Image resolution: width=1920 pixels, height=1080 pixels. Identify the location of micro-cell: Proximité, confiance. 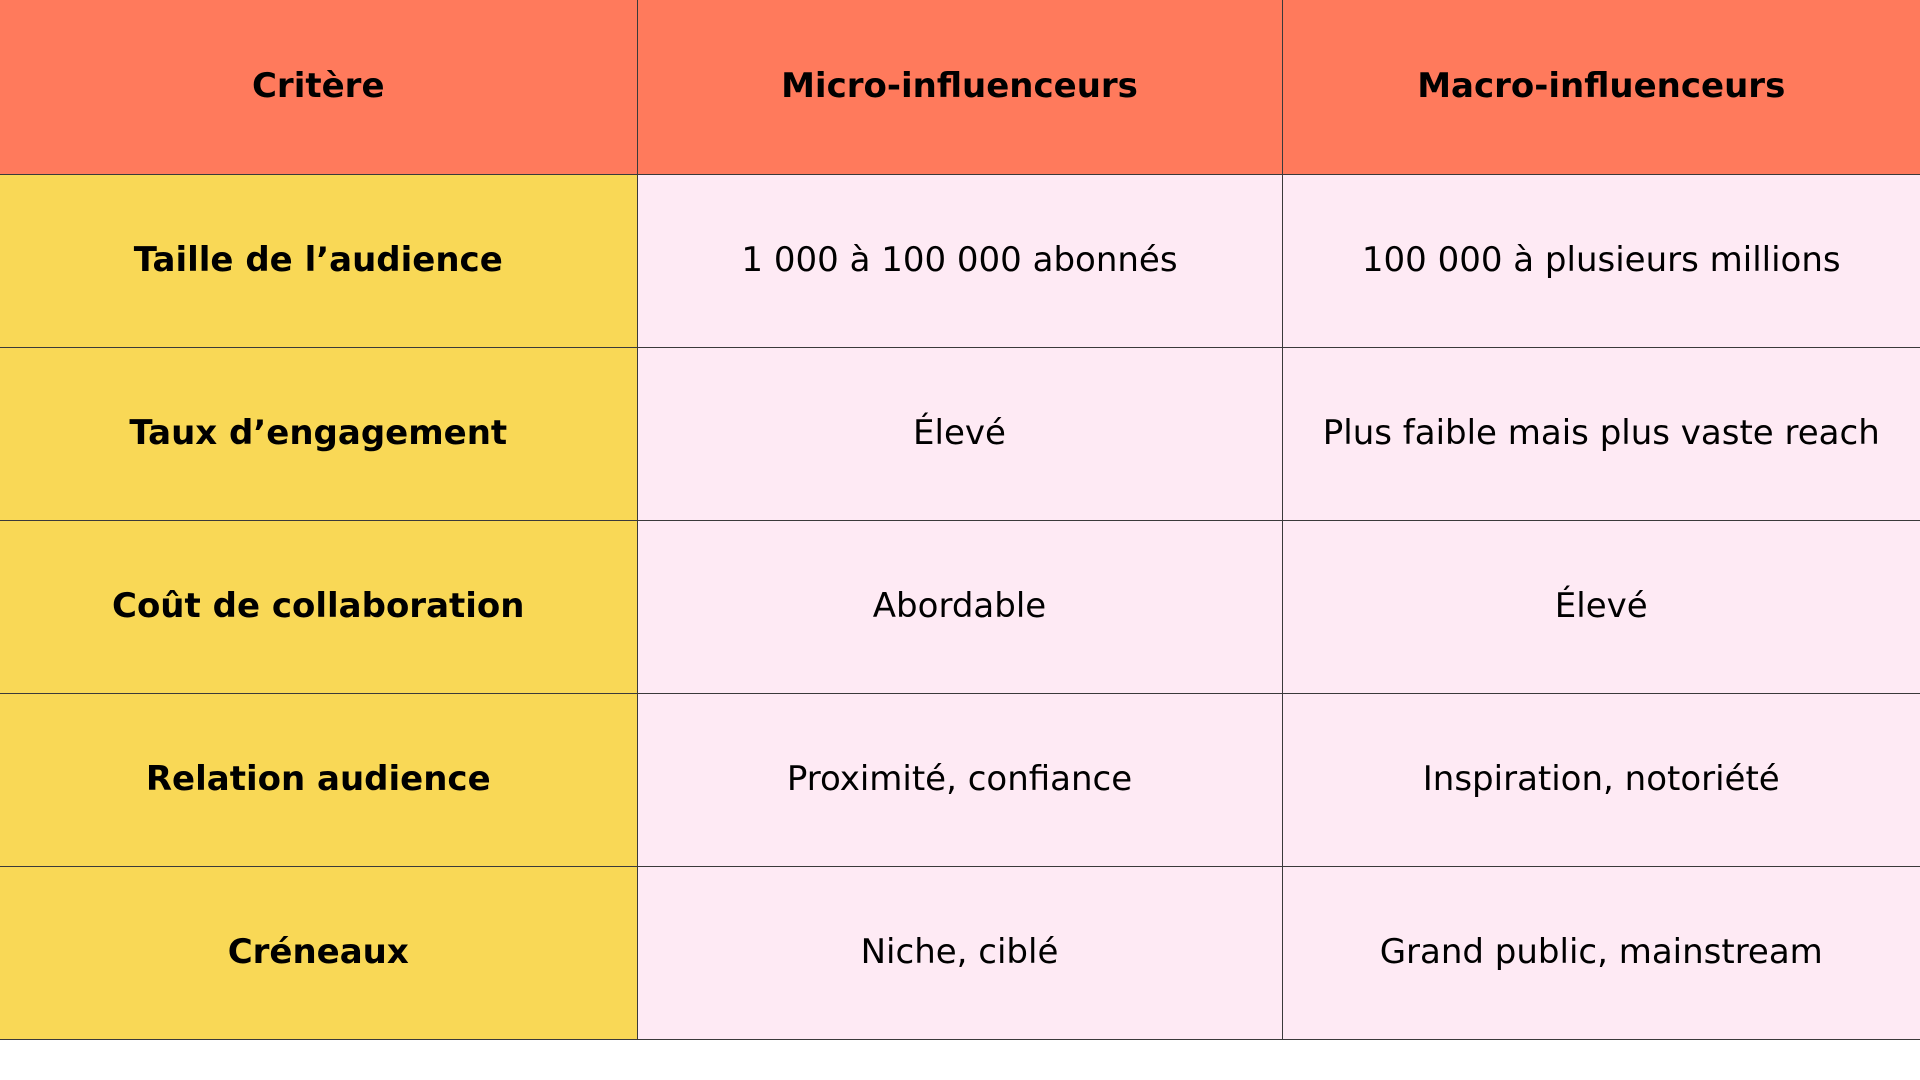
(959, 779).